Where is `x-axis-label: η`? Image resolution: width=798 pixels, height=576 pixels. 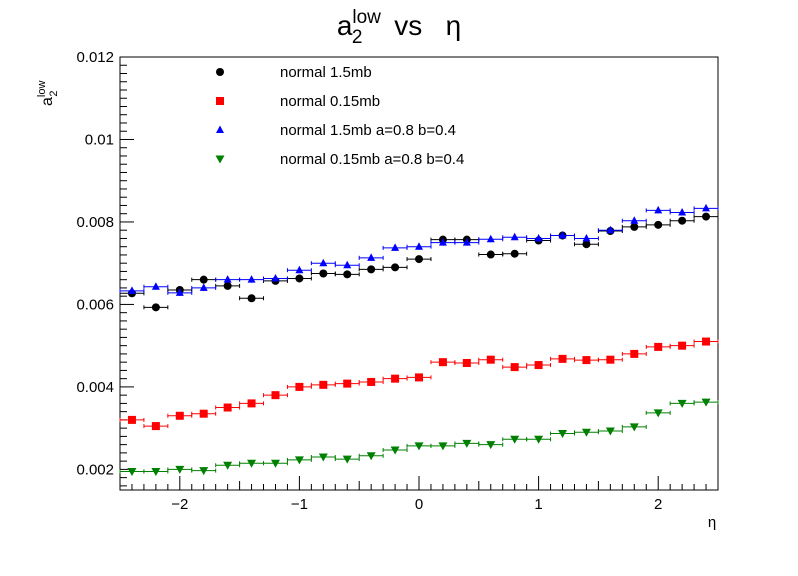
x-axis-label: η is located at coordinates (712, 522).